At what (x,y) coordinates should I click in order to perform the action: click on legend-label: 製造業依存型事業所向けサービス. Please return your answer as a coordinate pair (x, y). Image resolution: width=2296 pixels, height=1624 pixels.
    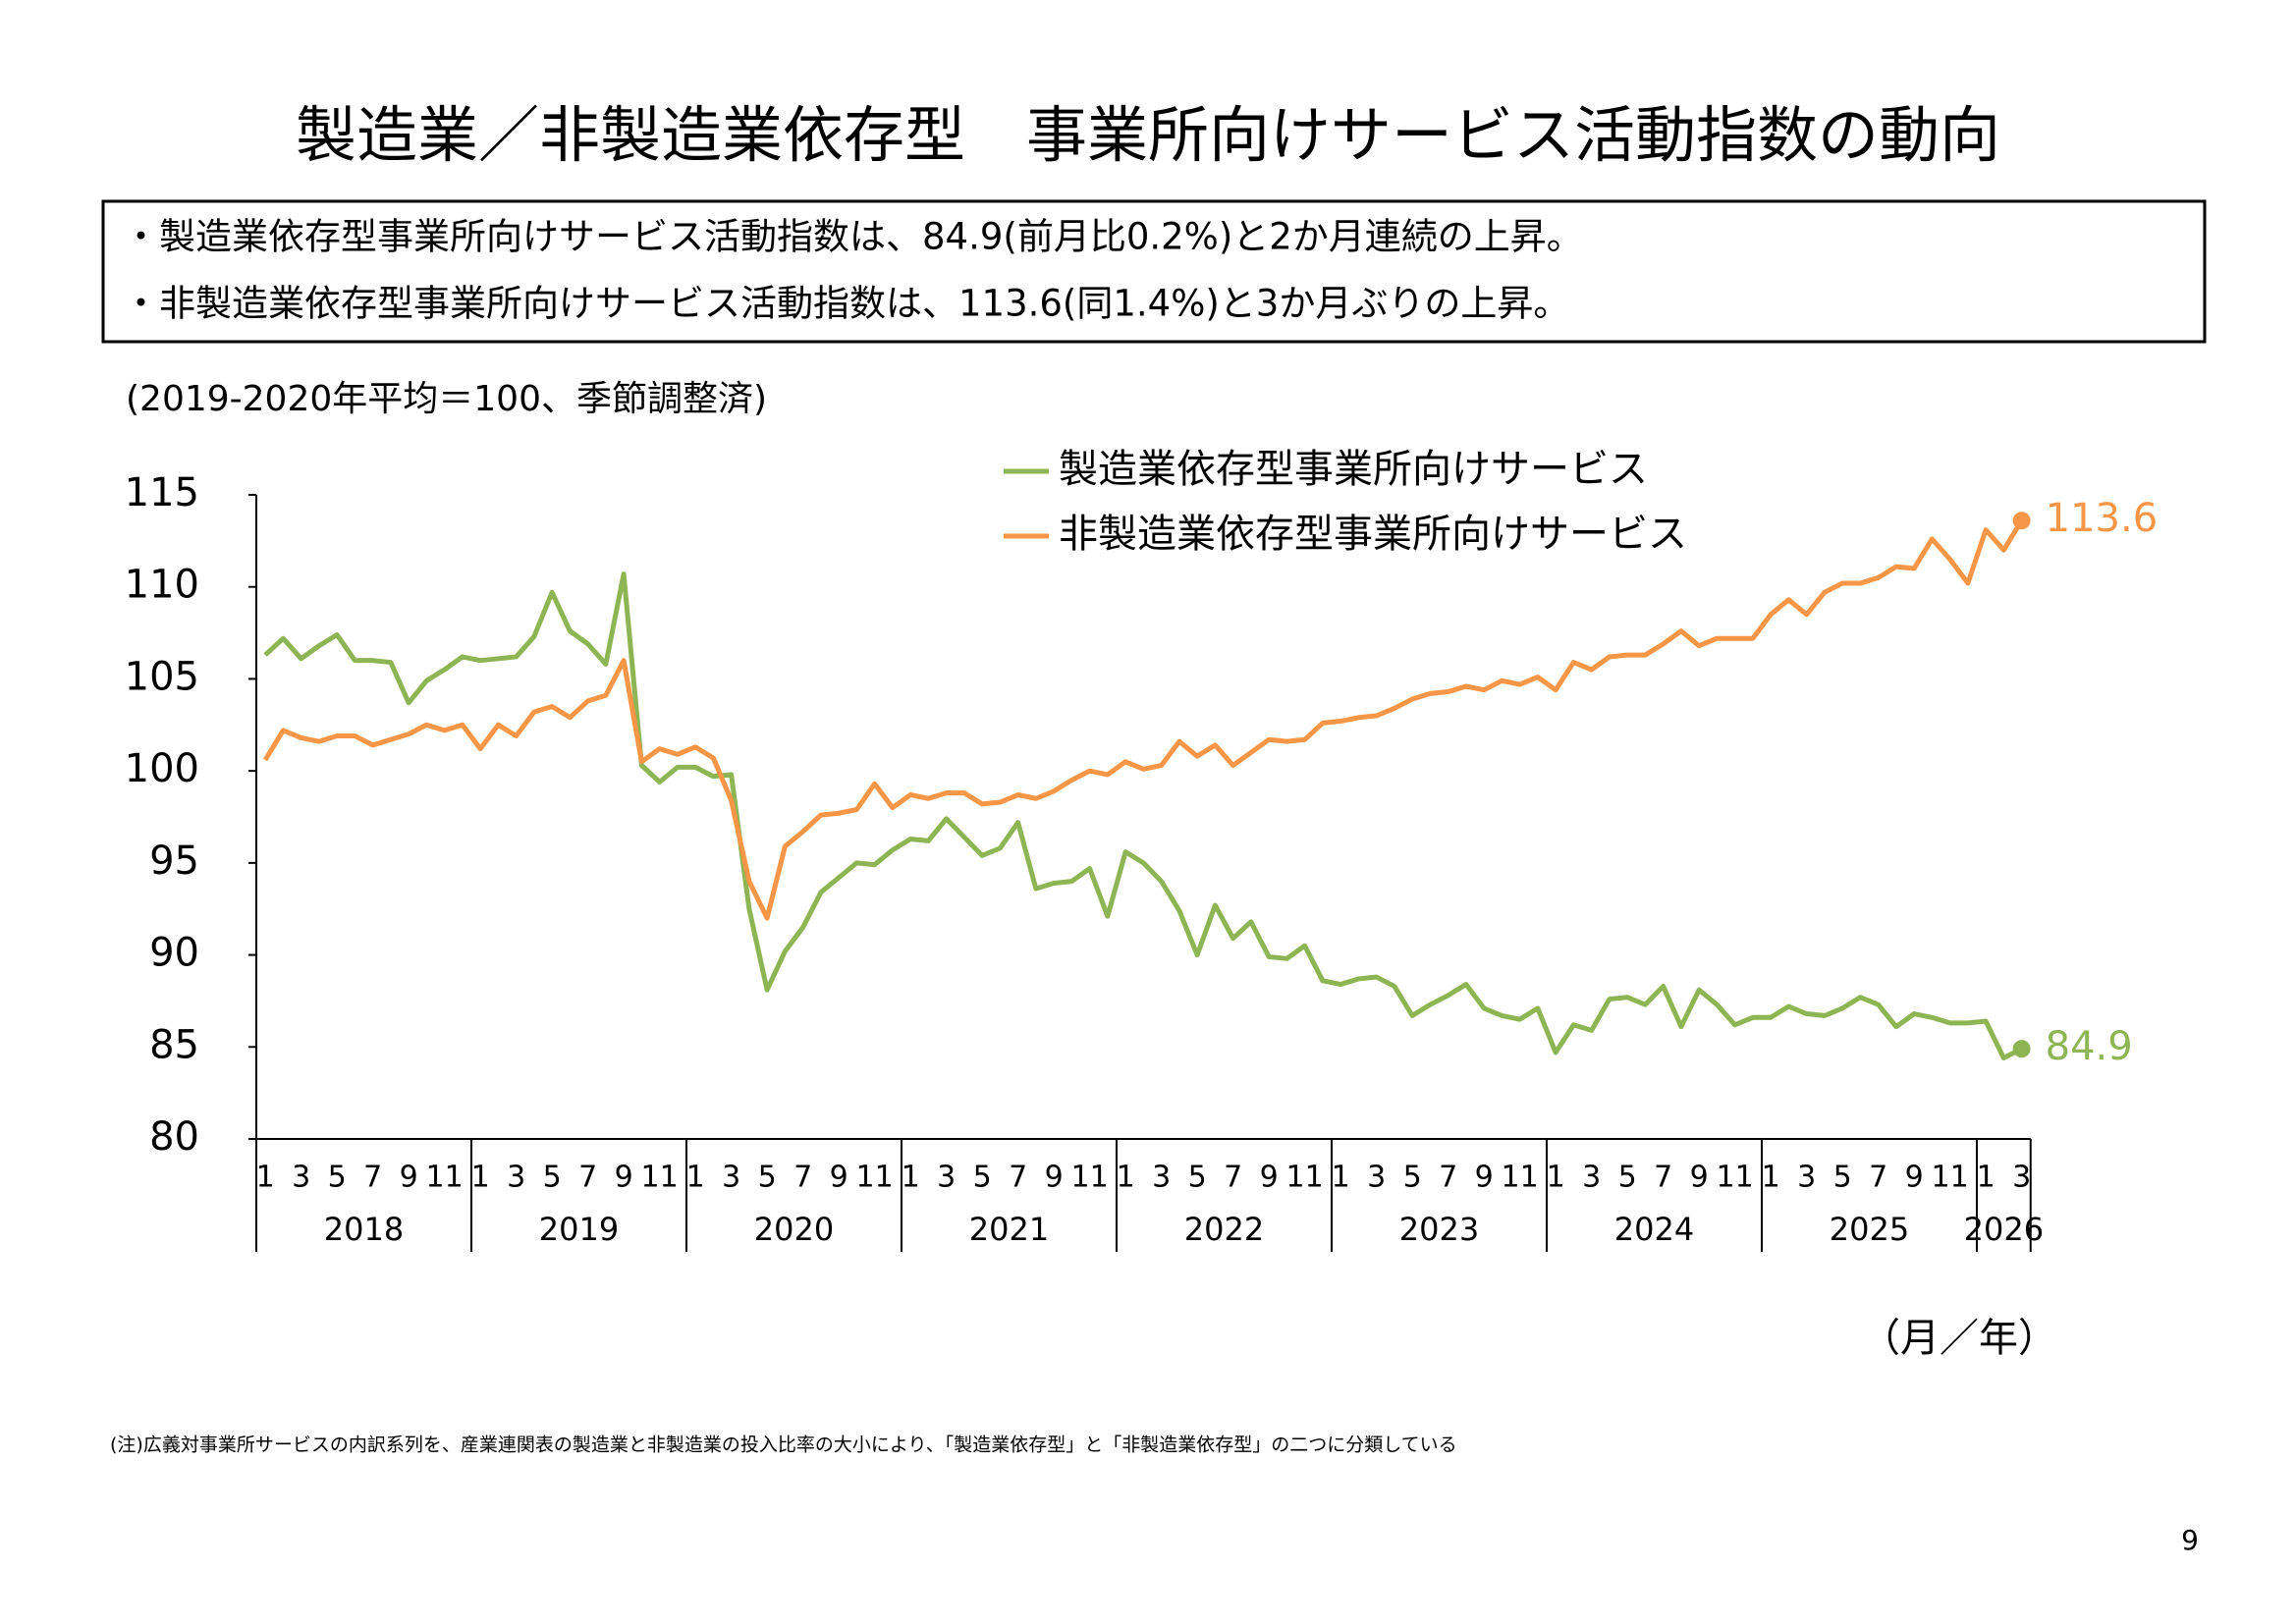
    Looking at the image, I should click on (1353, 469).